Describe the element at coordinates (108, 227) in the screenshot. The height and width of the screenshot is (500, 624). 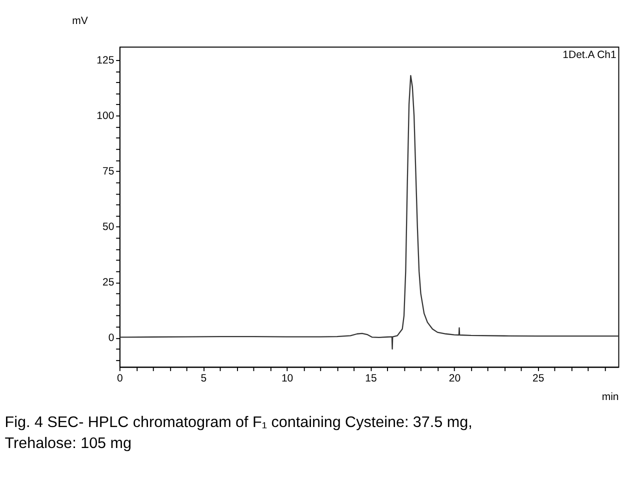
I see `y-tick-label: 50` at that location.